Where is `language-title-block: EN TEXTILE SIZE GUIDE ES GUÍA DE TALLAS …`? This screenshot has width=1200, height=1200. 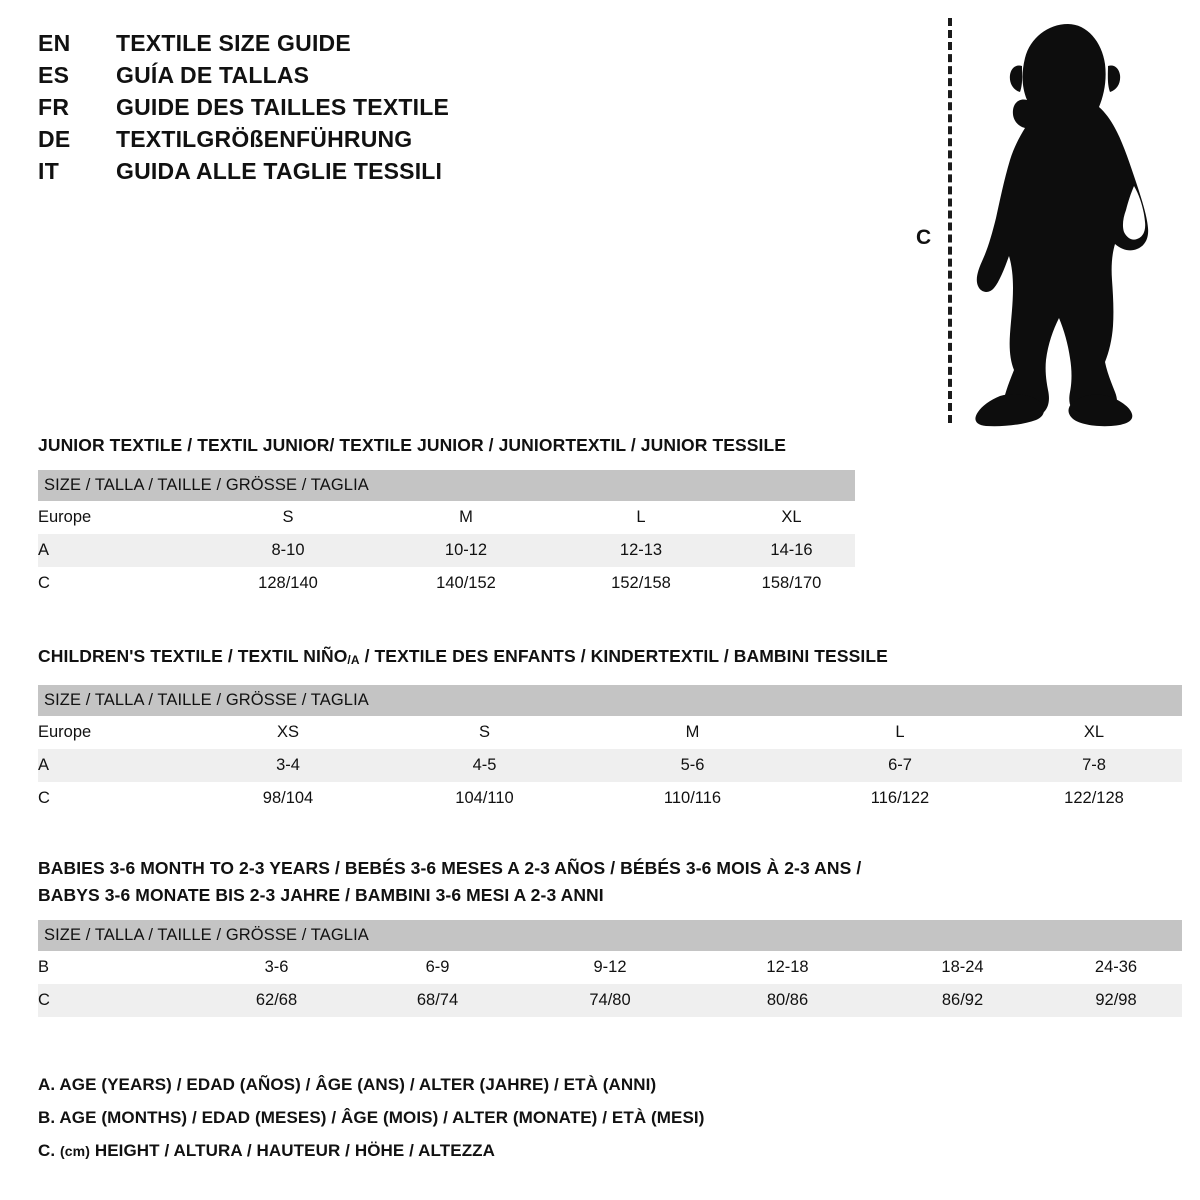 language-title-block: EN TEXTILE SIZE GUIDE ES GUÍA DE TALLAS … is located at coordinates (298, 110).